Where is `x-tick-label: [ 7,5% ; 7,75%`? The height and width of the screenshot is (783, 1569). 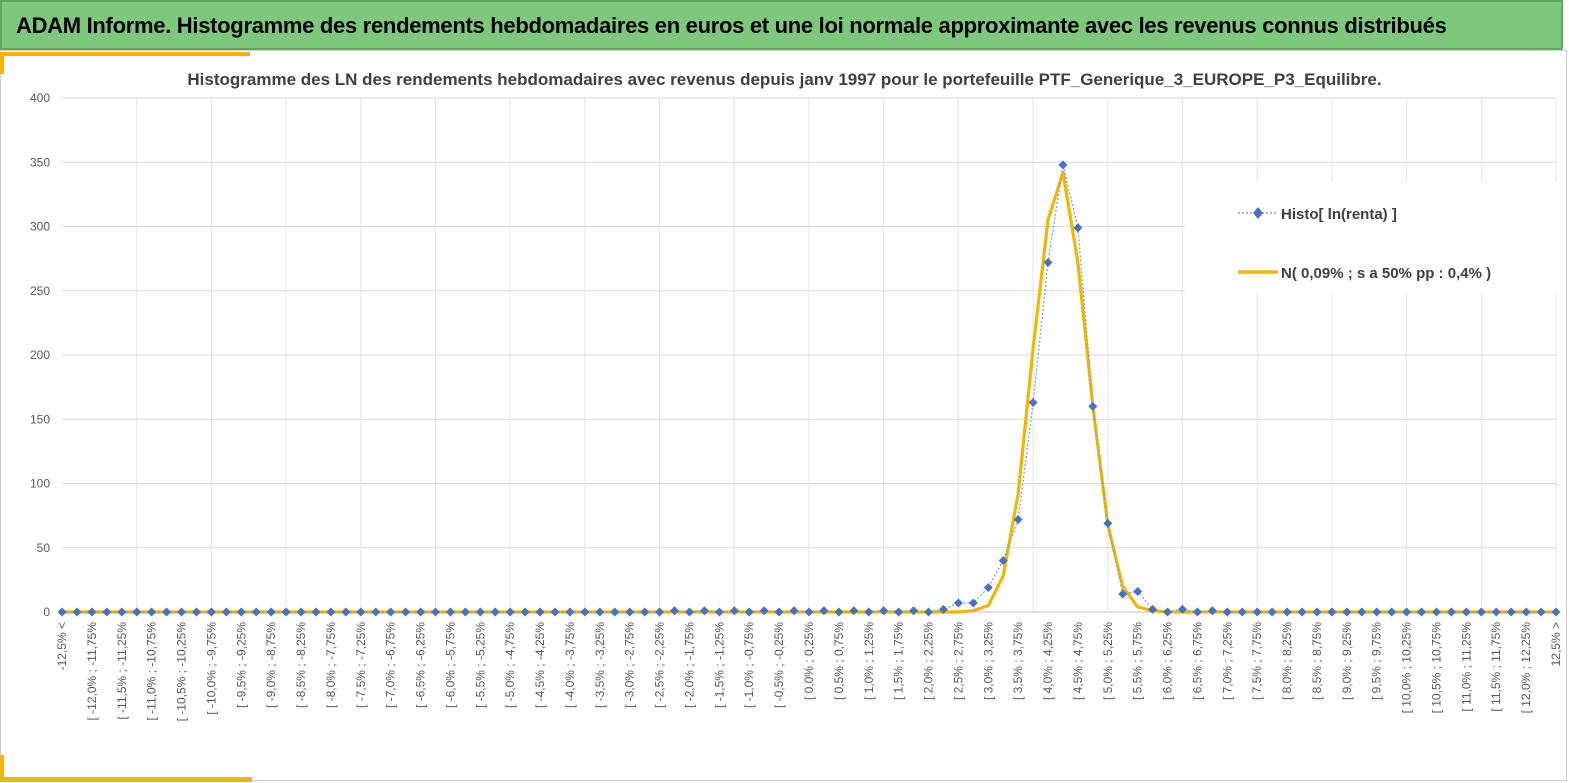
x-tick-label: [ 7,5% ; 7,75% is located at coordinates (1257, 661).